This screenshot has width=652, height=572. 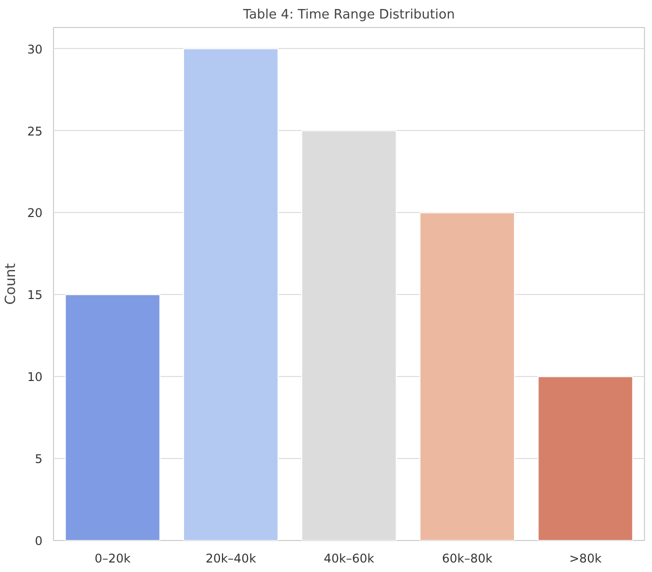 What do you see at coordinates (35, 131) in the screenshot?
I see `y-tick-label: 25` at bounding box center [35, 131].